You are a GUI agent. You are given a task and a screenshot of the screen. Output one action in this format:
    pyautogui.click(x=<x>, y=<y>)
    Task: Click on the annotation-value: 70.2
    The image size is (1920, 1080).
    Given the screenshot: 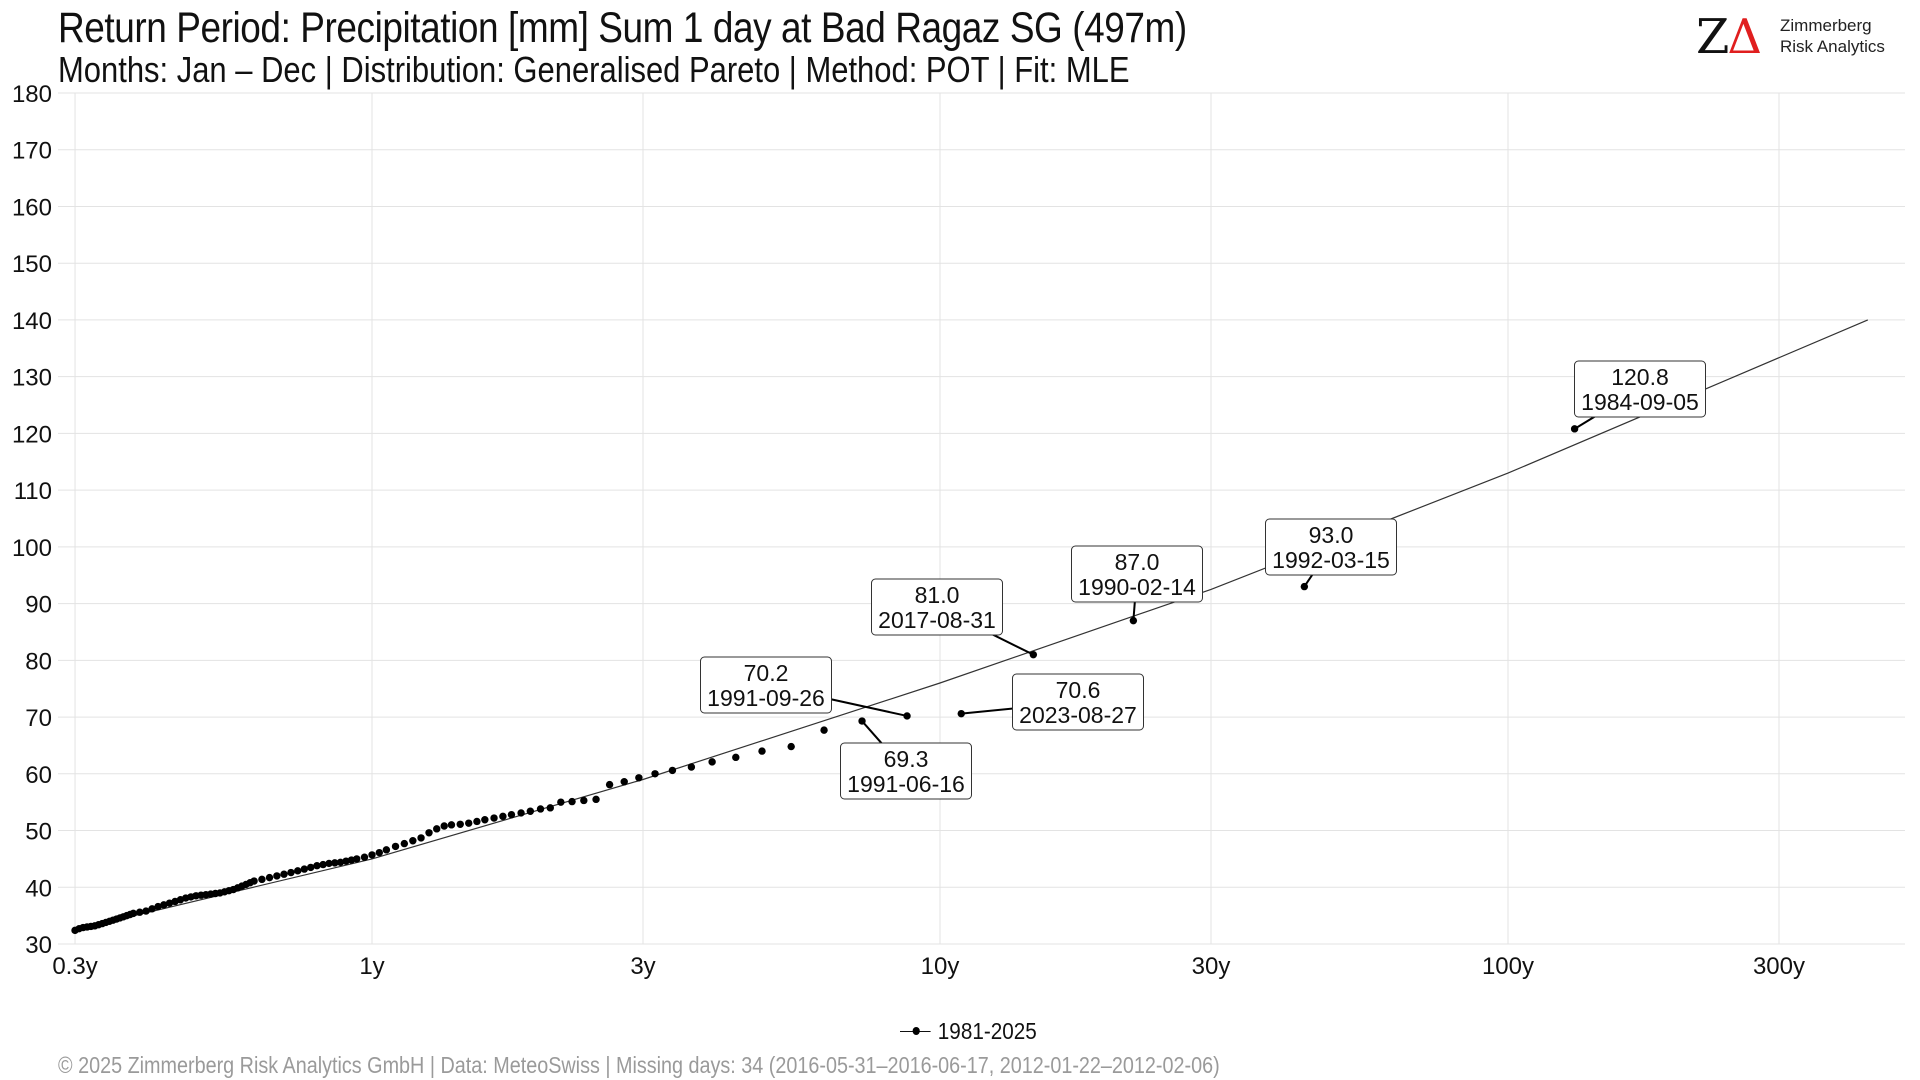 What is the action you would take?
    pyautogui.click(x=766, y=673)
    